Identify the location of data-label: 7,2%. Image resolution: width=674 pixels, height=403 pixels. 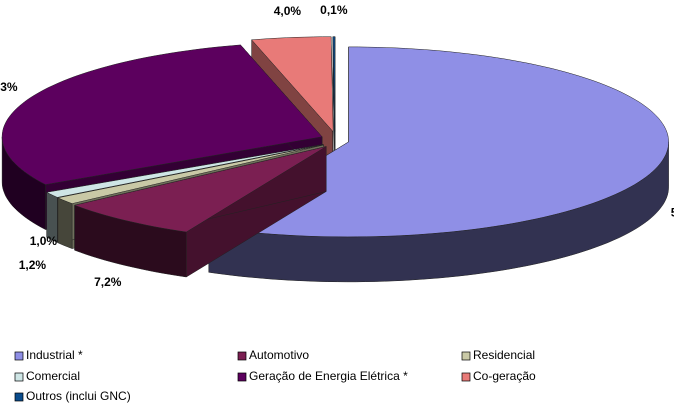
(108, 282).